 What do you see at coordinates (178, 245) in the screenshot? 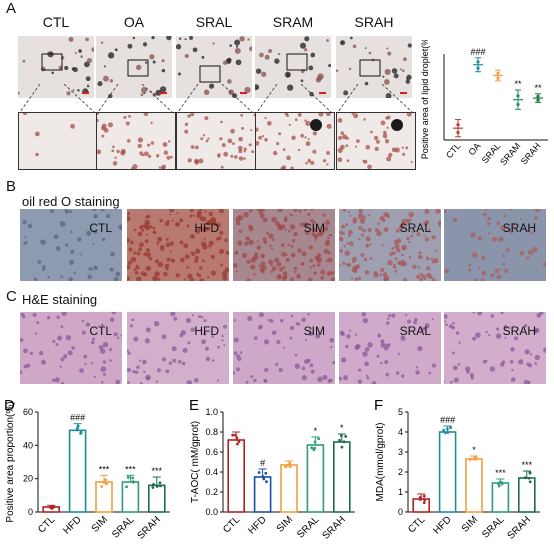
I see `panel-b-micrograph-hfd: HFD` at bounding box center [178, 245].